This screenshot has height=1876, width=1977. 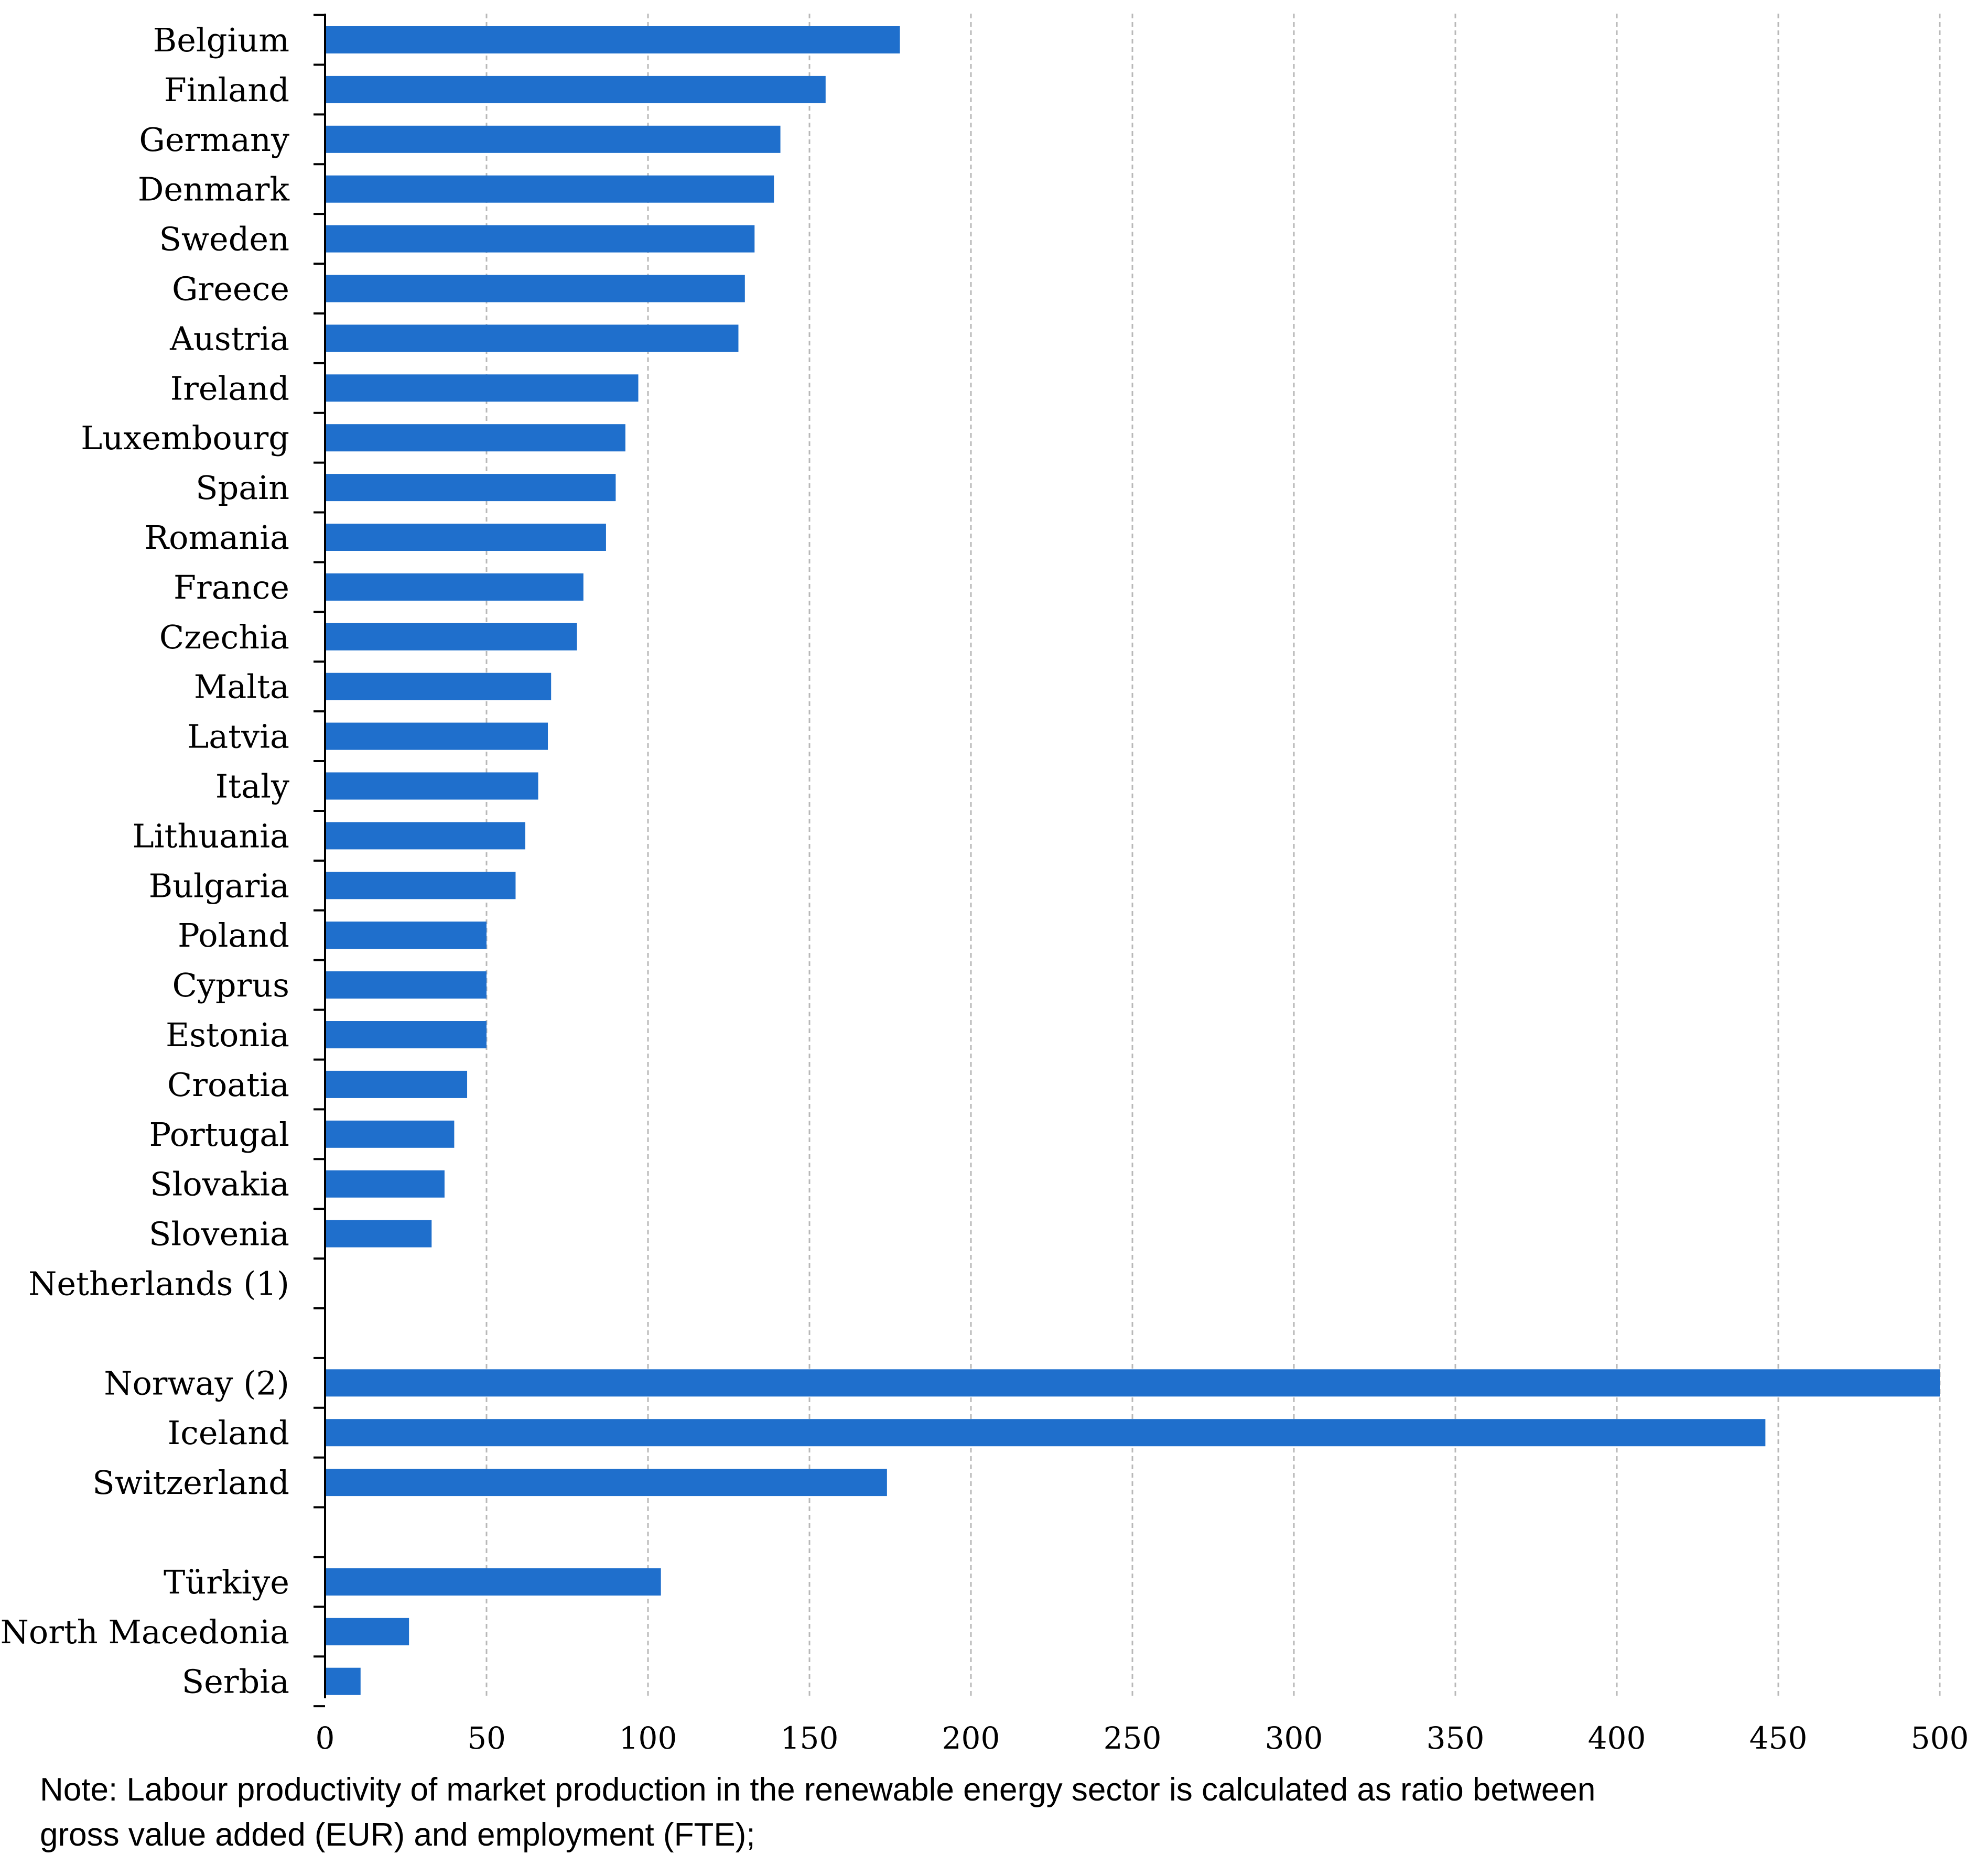 I want to click on x-tick-label-100: 100, so click(x=648, y=1738).